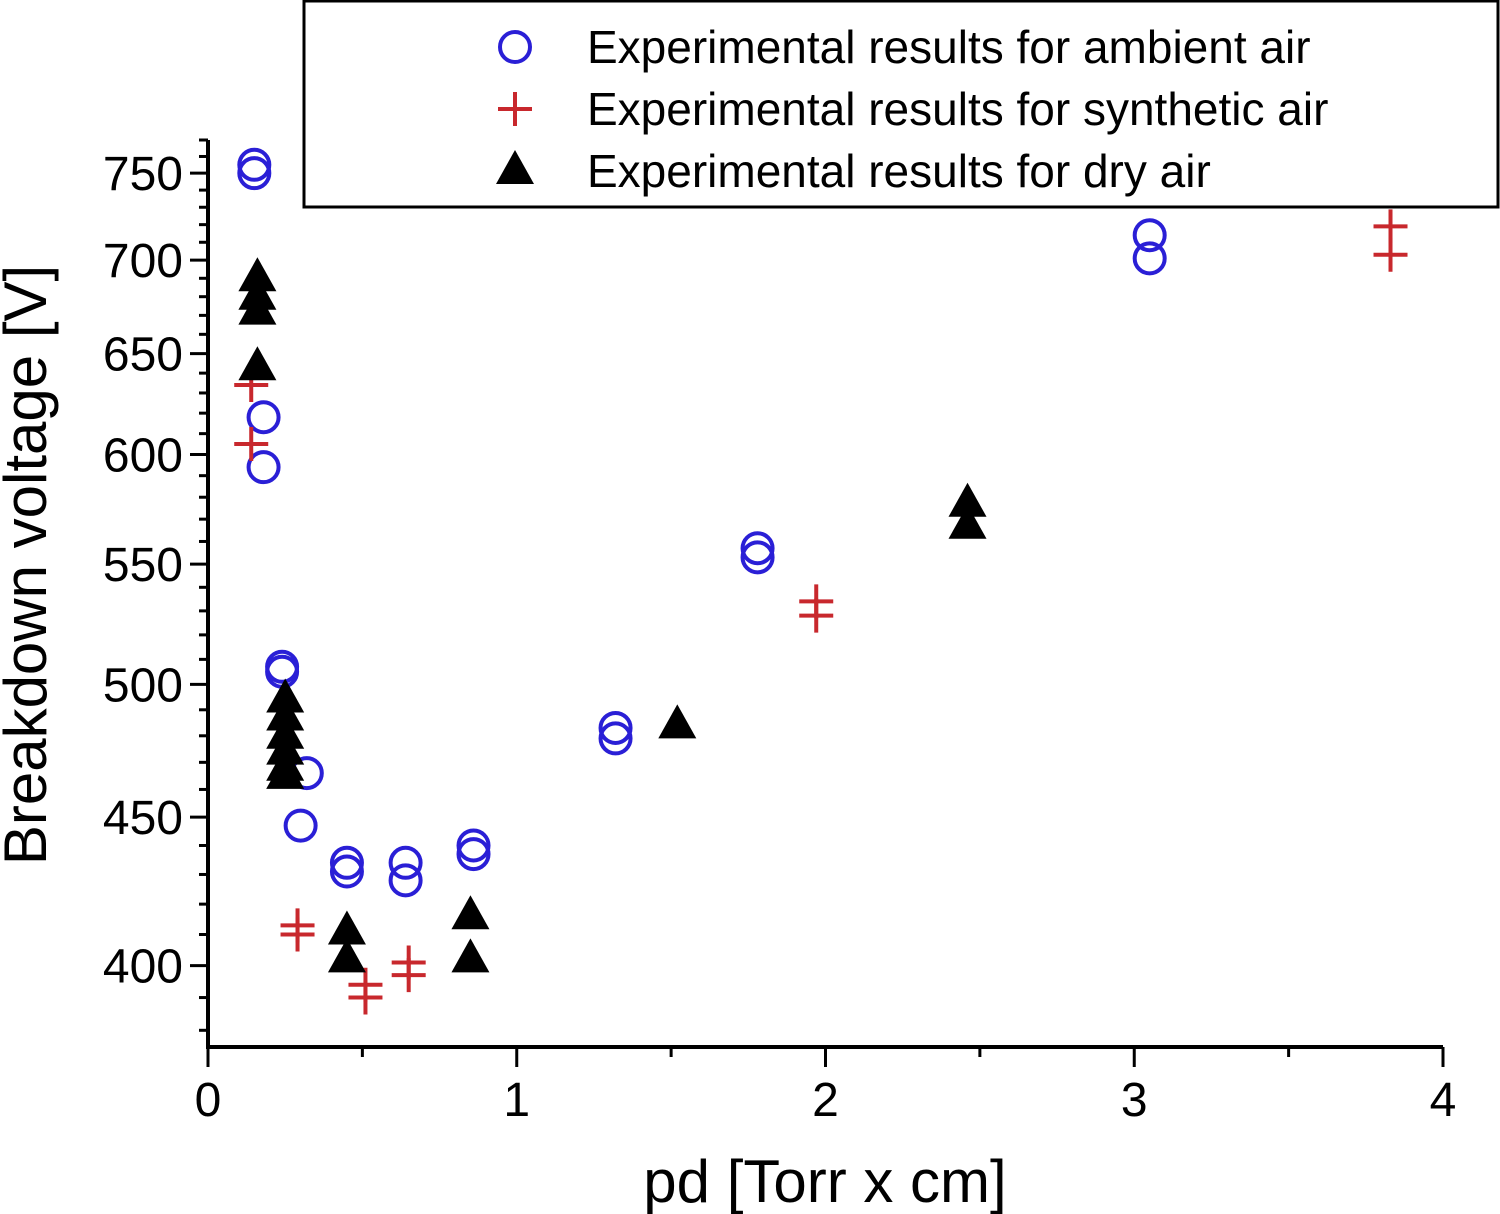 This screenshot has height=1214, width=1500. Describe the element at coordinates (143, 565) in the screenshot. I see `y-tick-label: 550` at that location.